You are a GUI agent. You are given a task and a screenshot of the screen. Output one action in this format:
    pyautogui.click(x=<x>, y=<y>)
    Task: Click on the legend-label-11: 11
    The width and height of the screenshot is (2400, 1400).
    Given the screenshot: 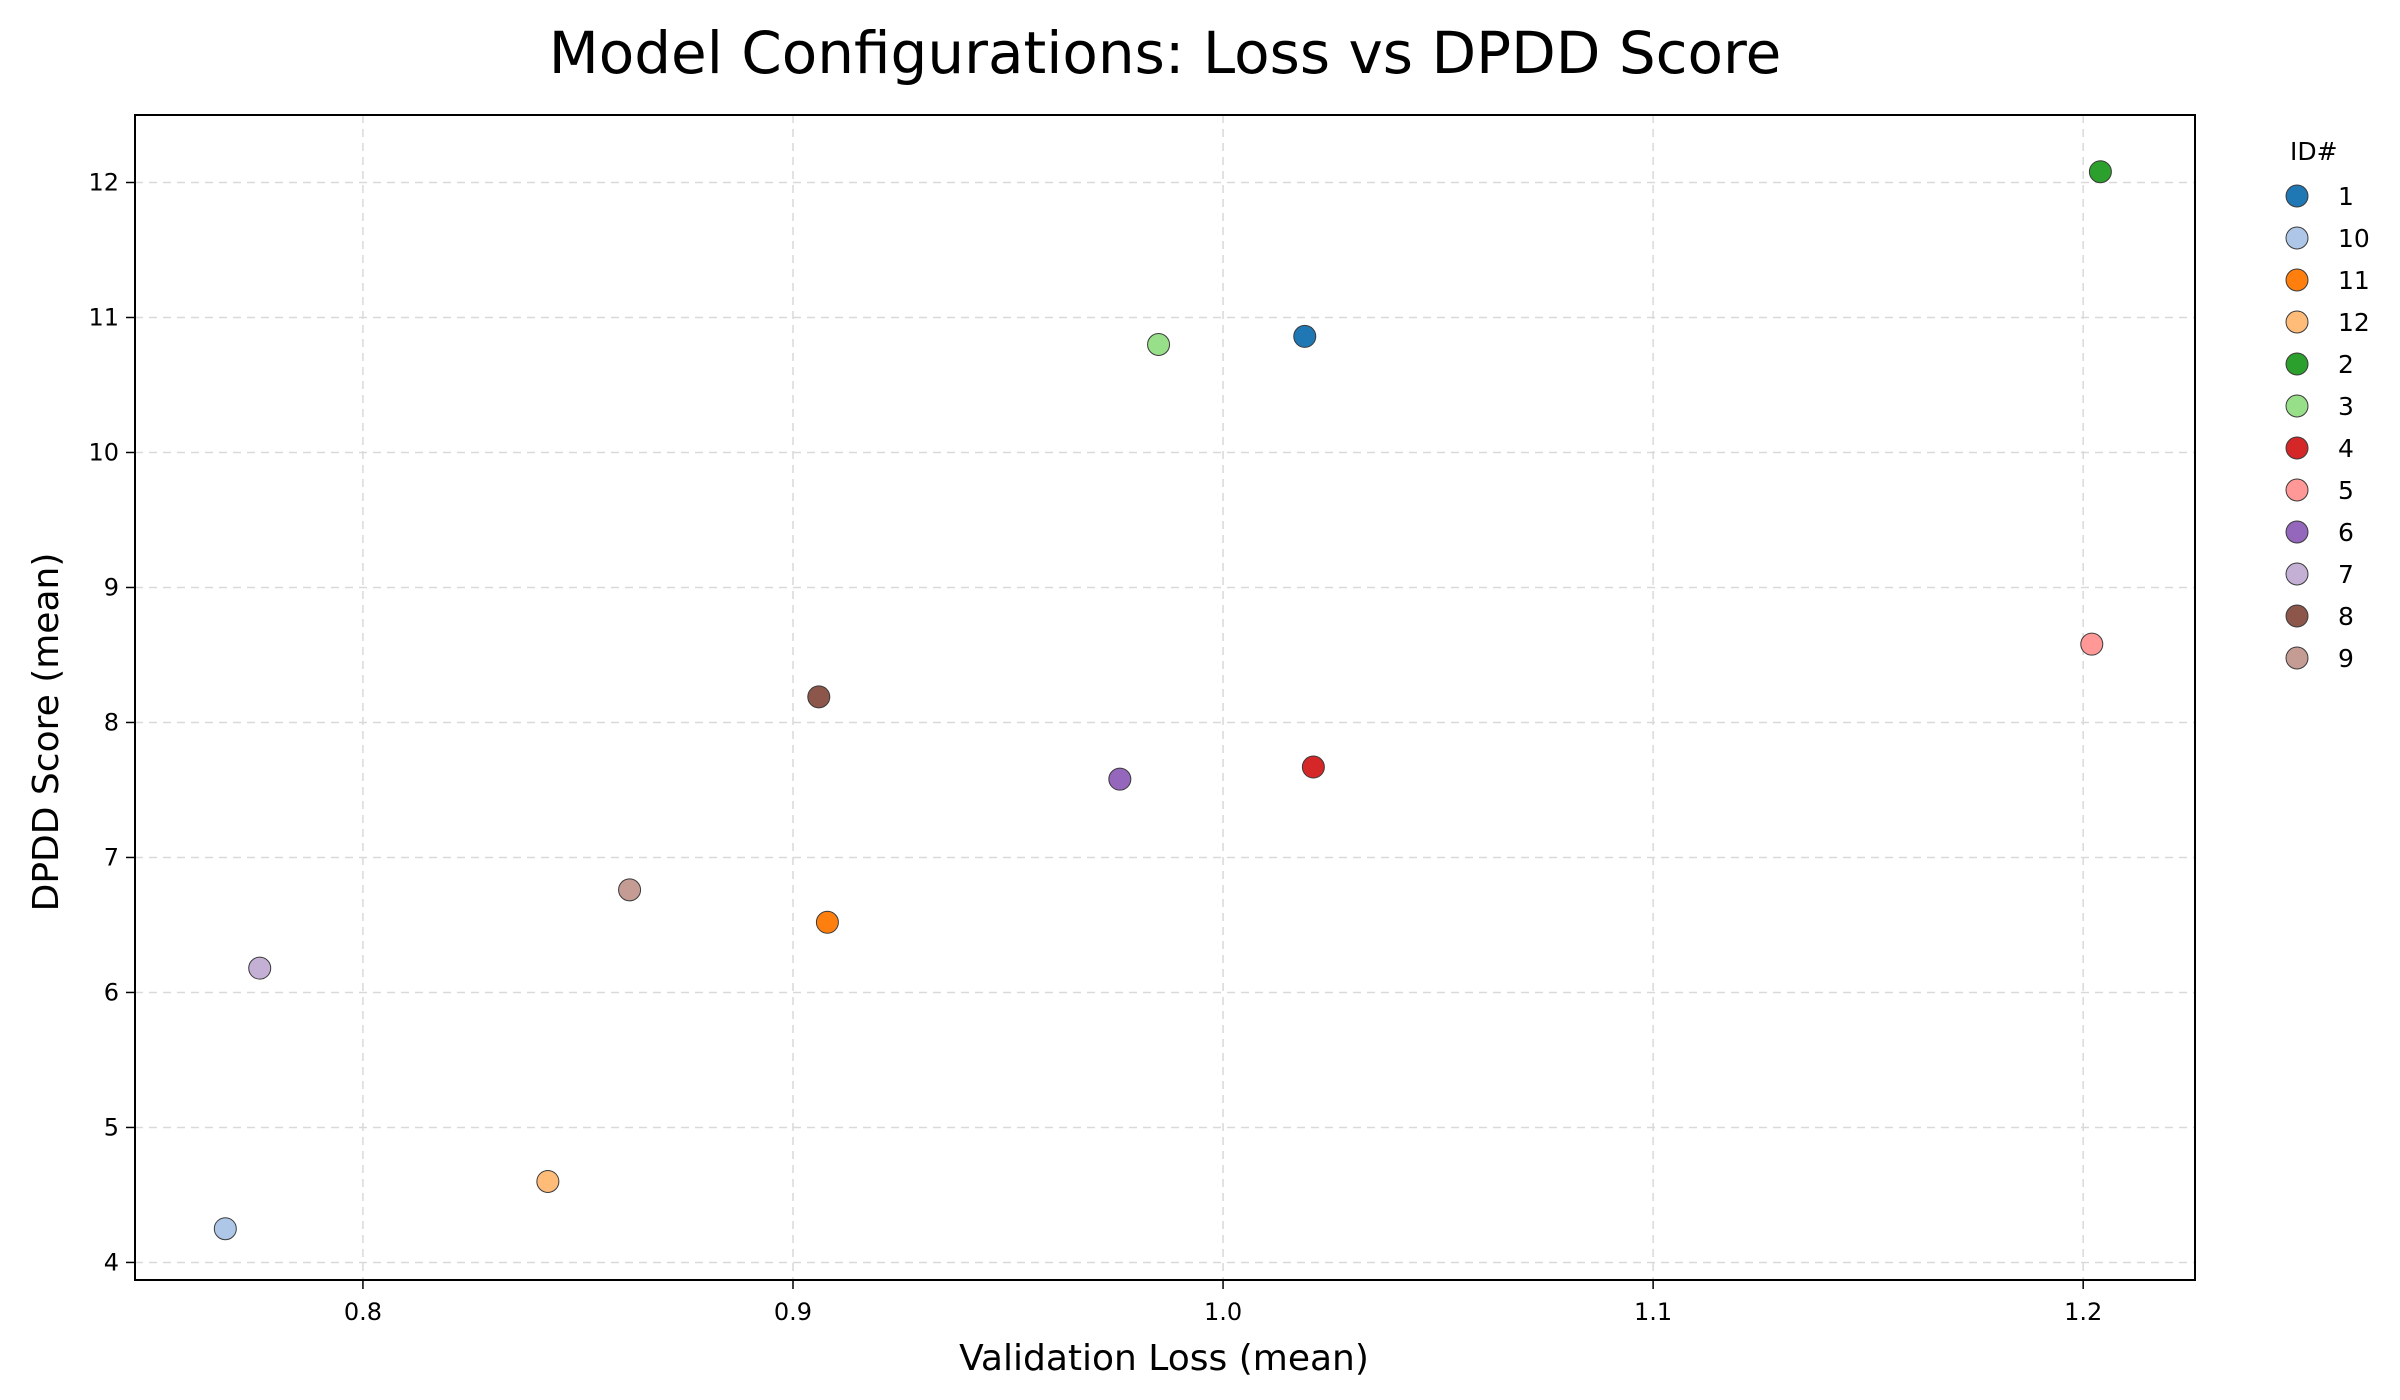 What is the action you would take?
    pyautogui.click(x=2354, y=280)
    